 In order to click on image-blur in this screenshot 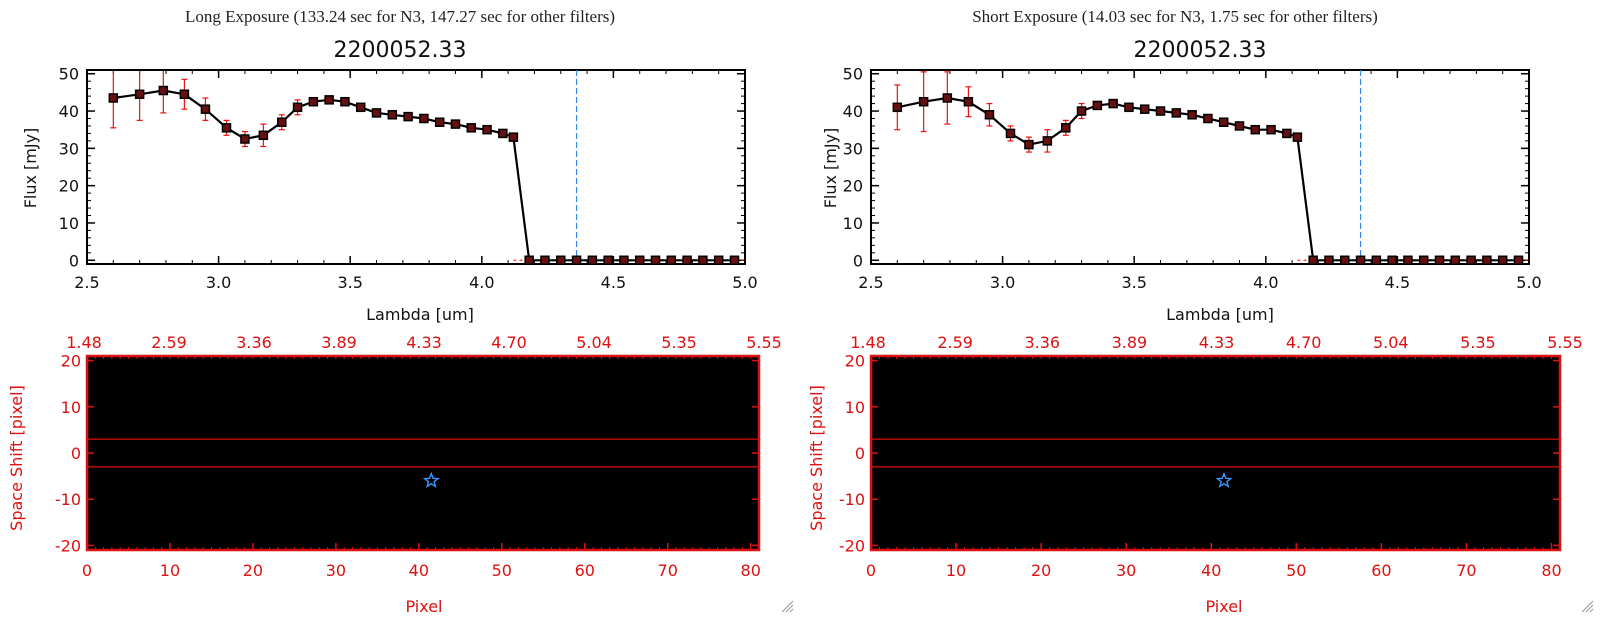, I will do `click(423, 453)`.